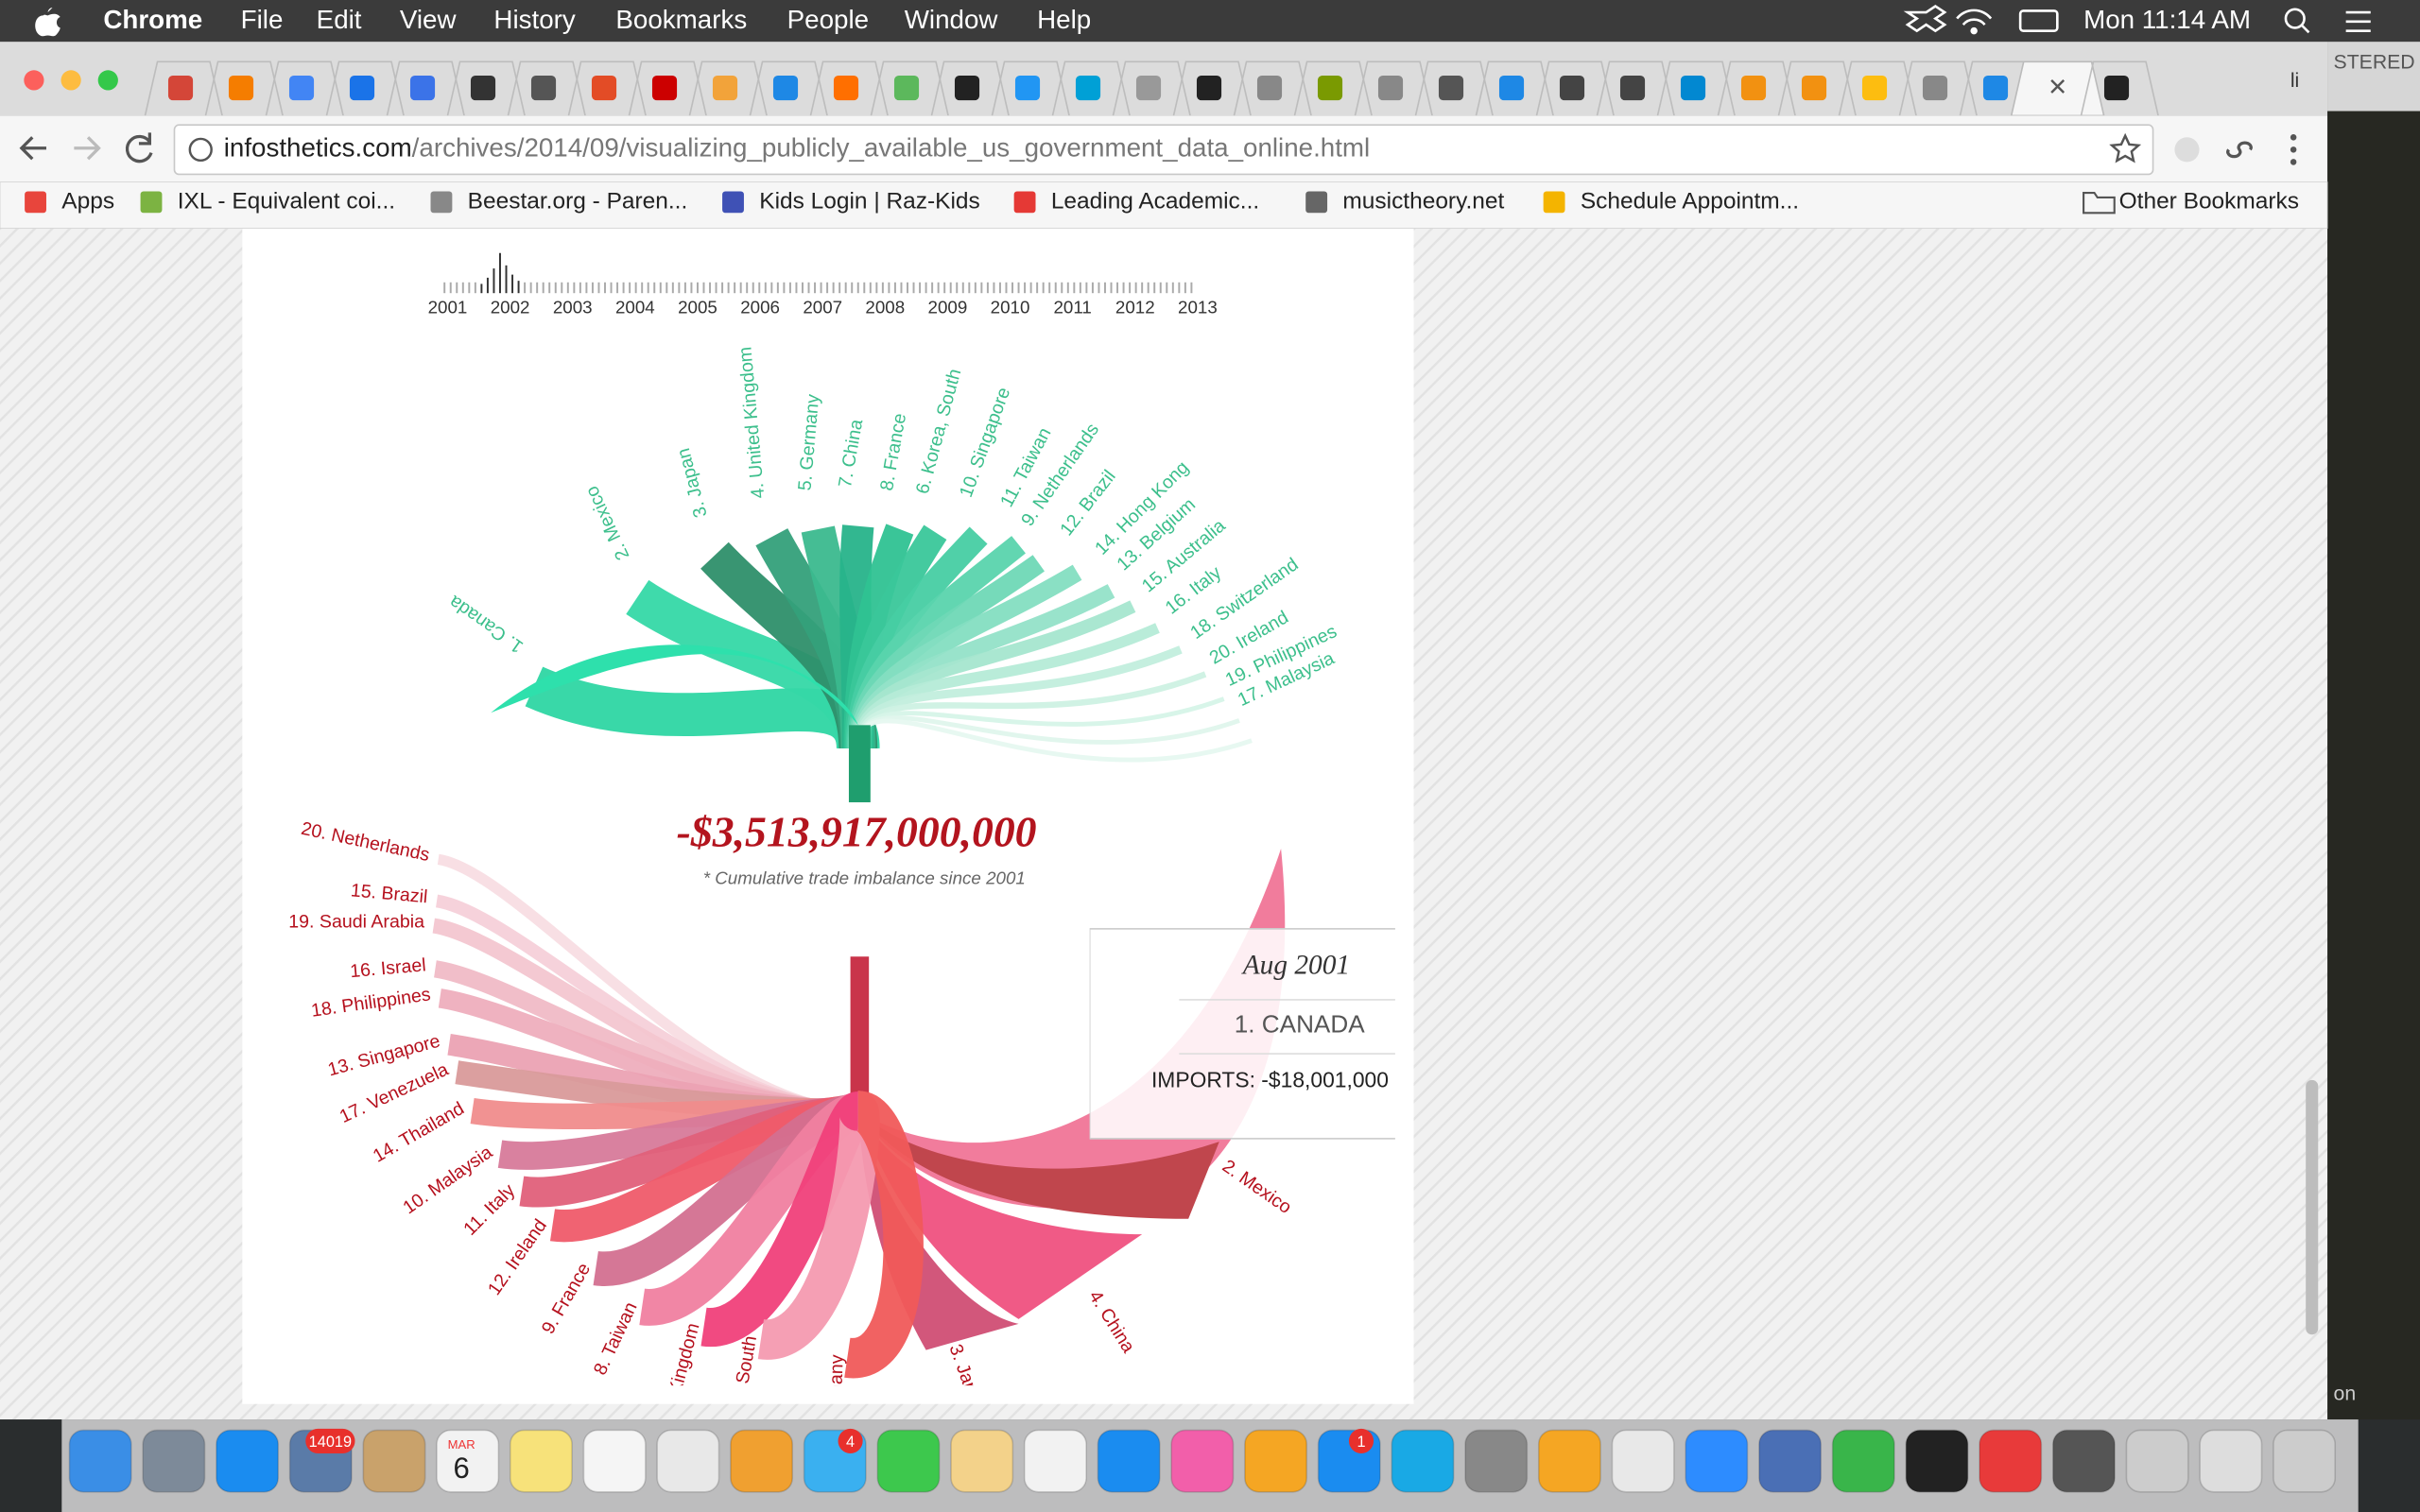  I want to click on minimize-button, so click(70, 80).